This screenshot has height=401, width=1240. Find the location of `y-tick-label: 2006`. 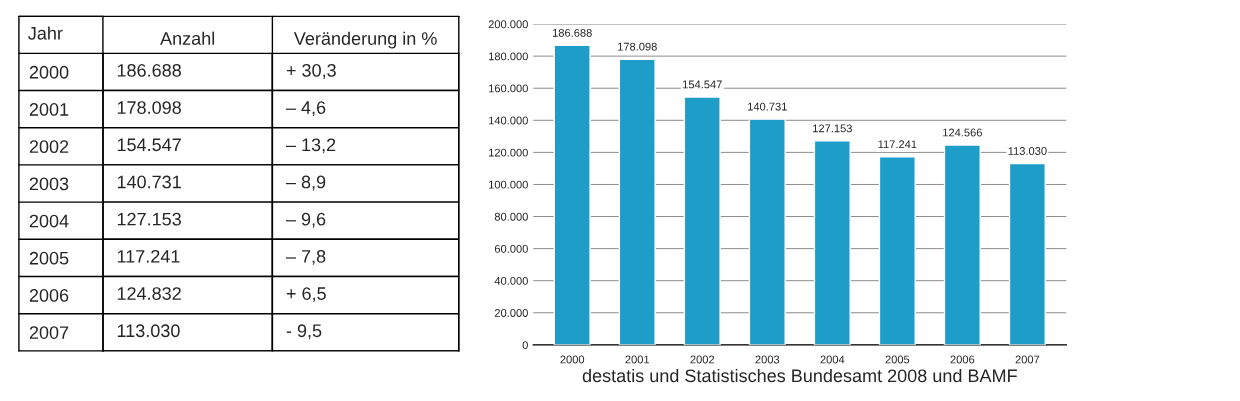

y-tick-label: 2006 is located at coordinates (49, 295).